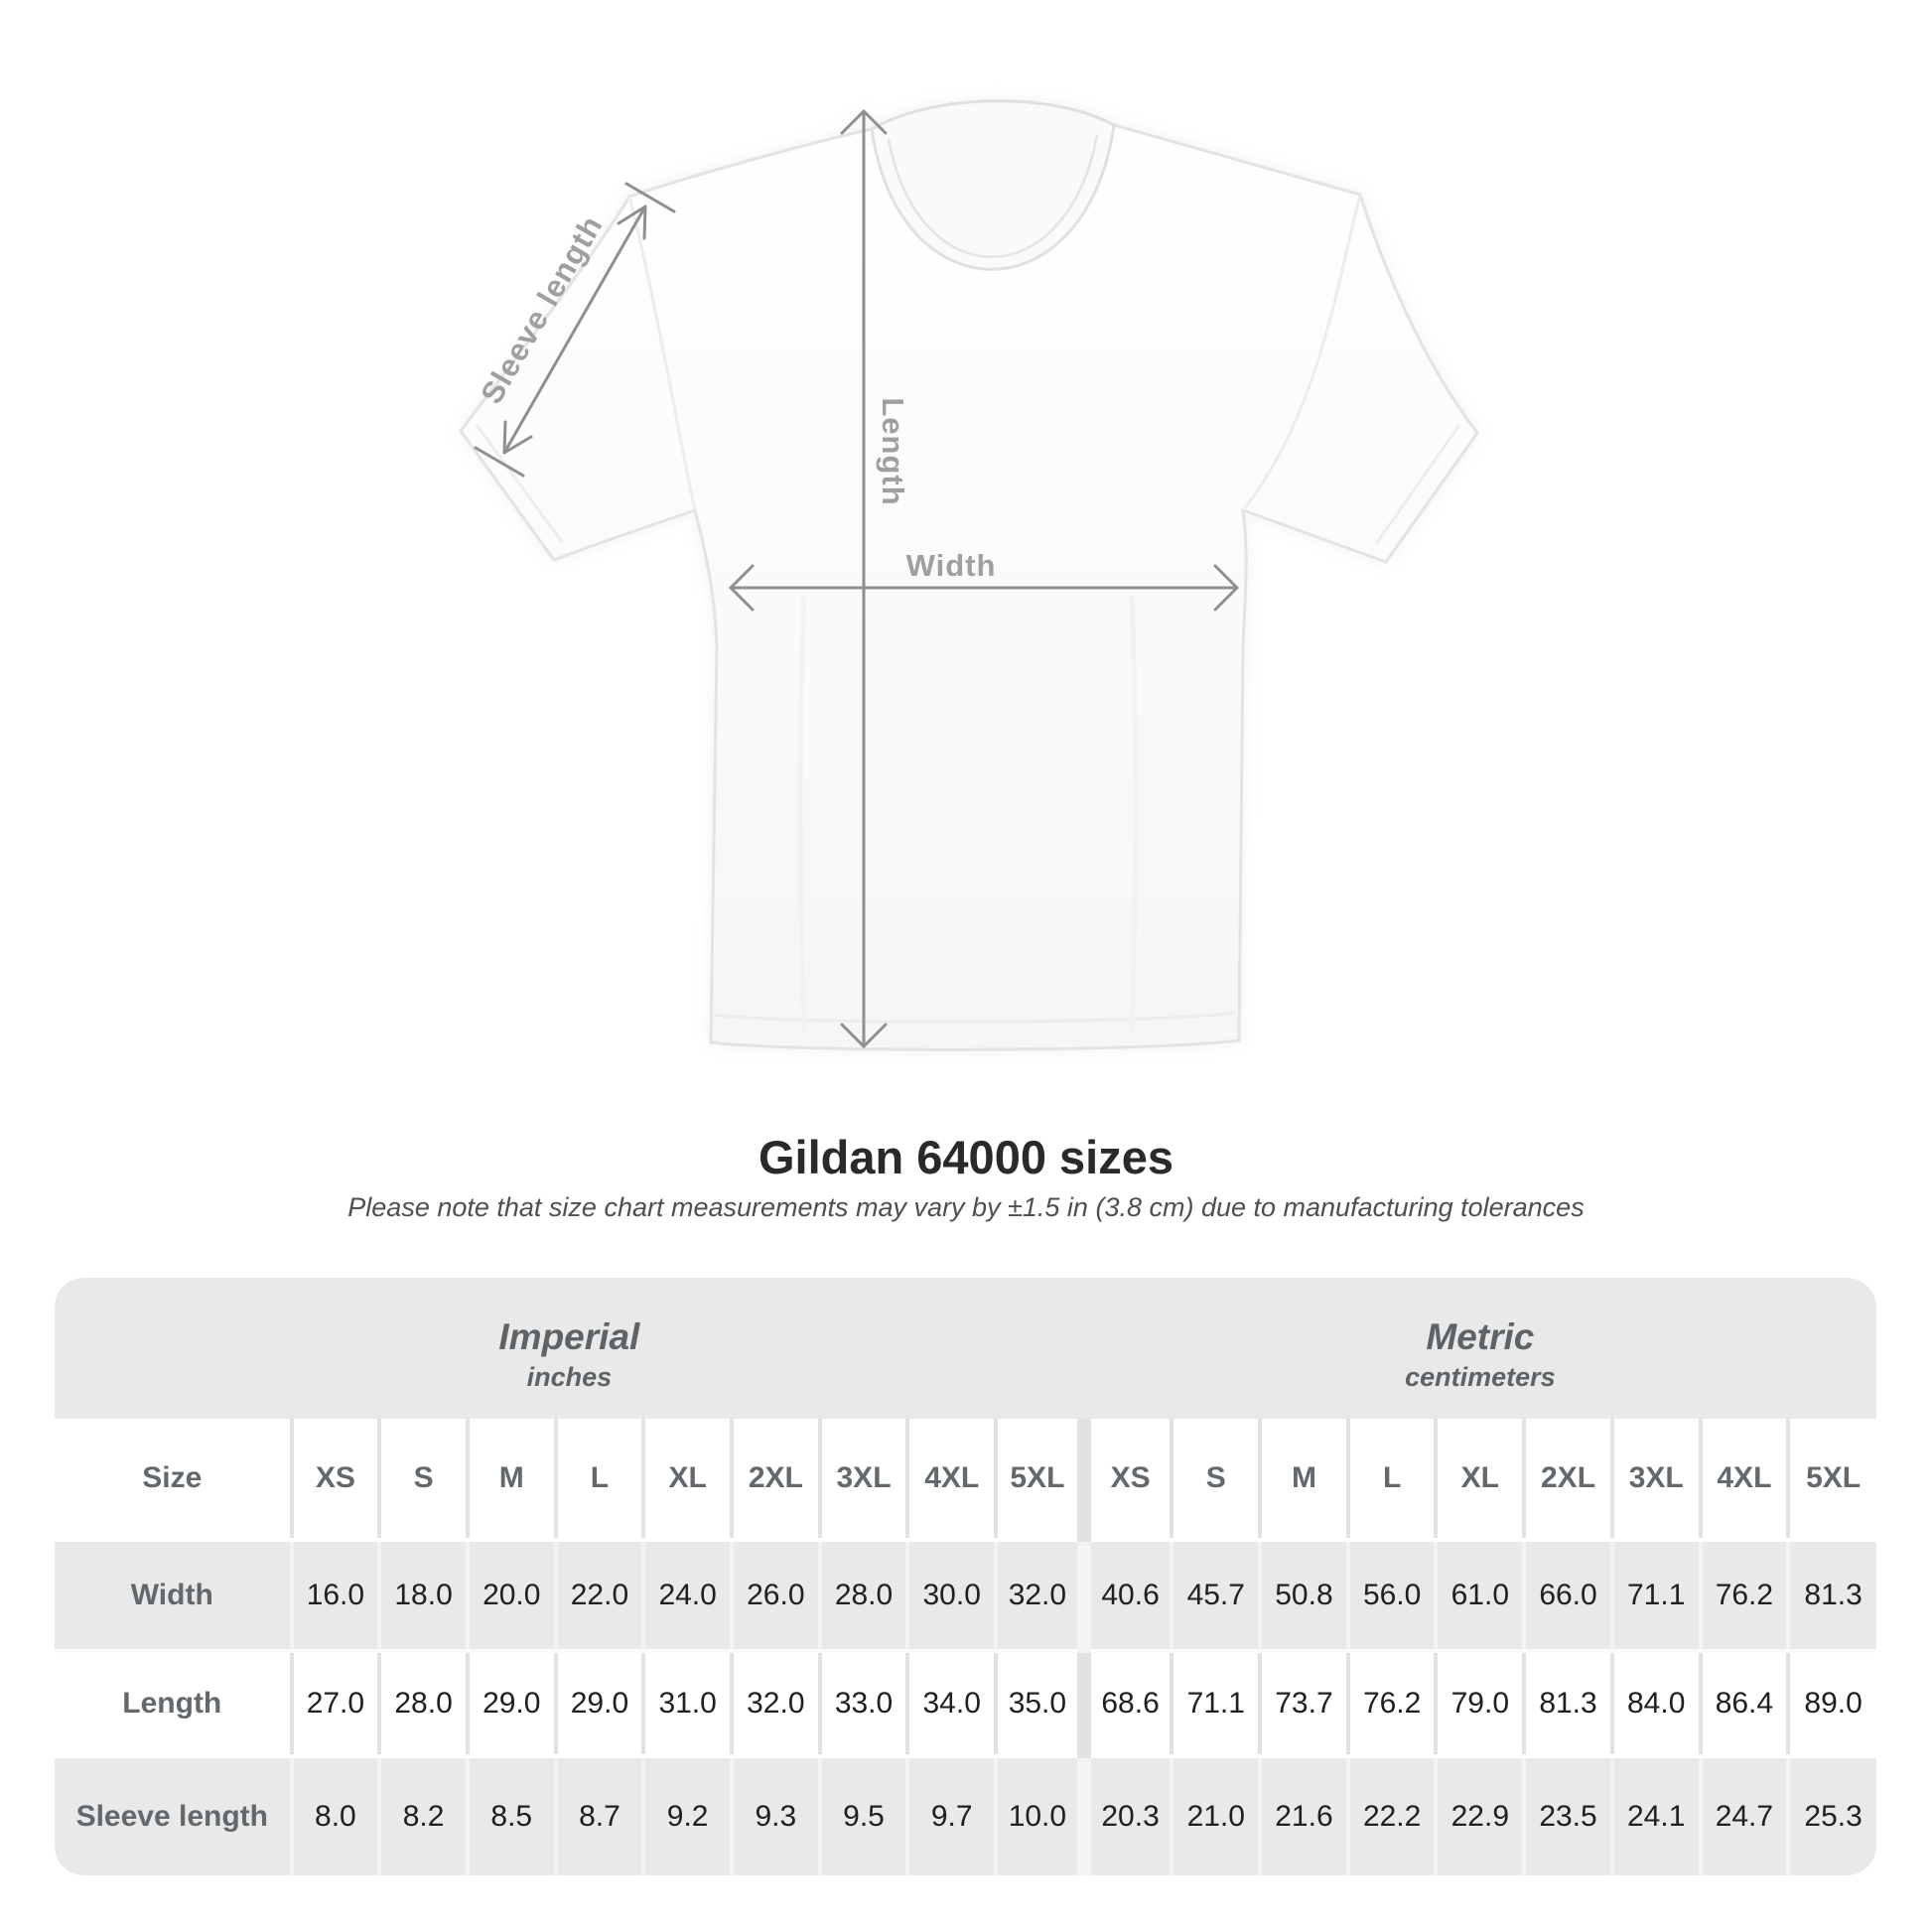  Describe the element at coordinates (1746, 1815) in the screenshot. I see `value-cell: 24.7` at that location.